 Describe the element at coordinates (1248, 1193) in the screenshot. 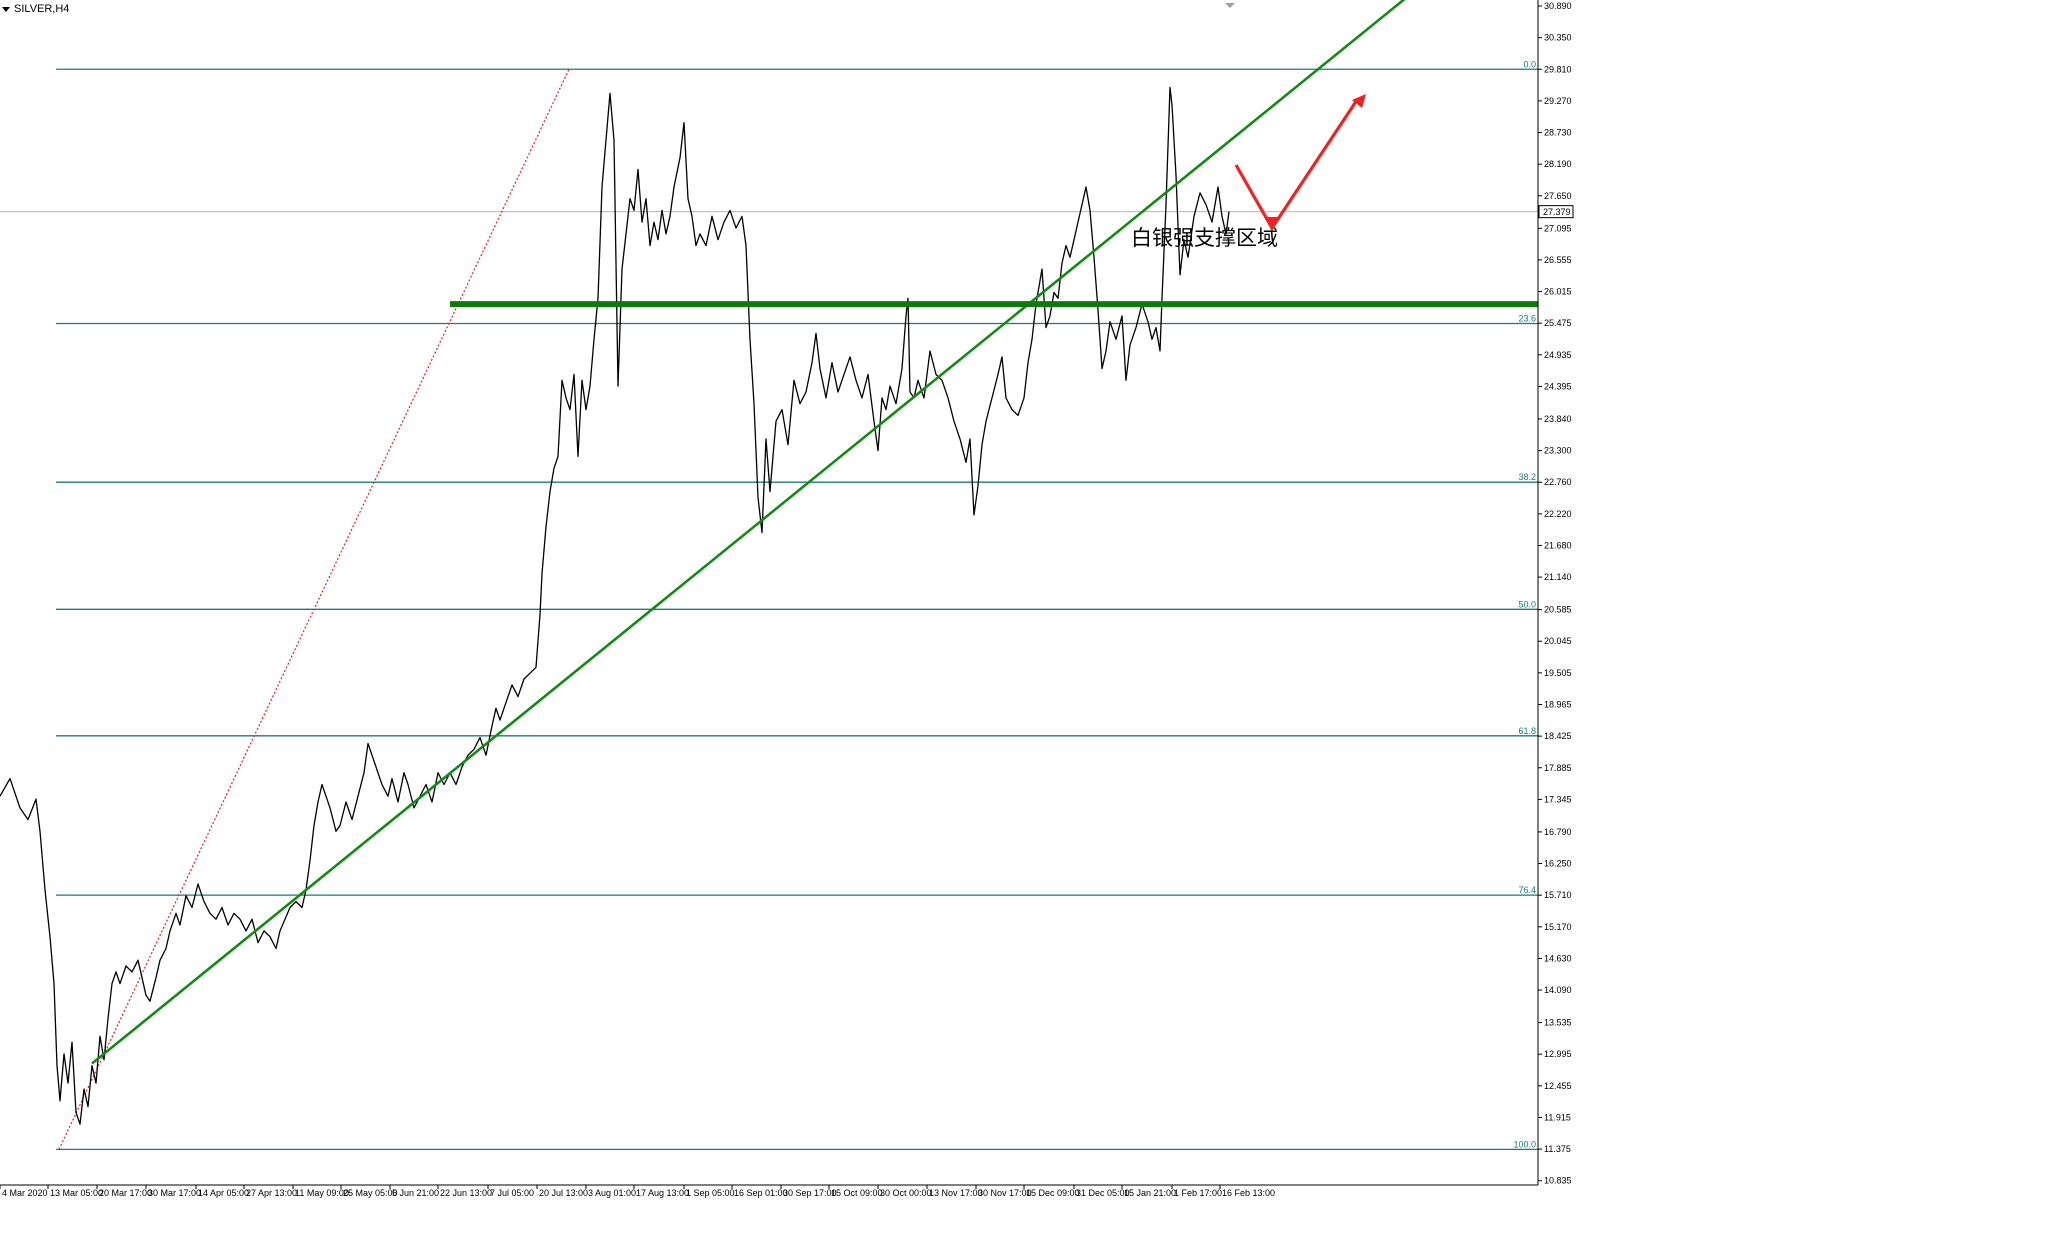

I see `time-tick-label: 16 Feb 13:00` at that location.